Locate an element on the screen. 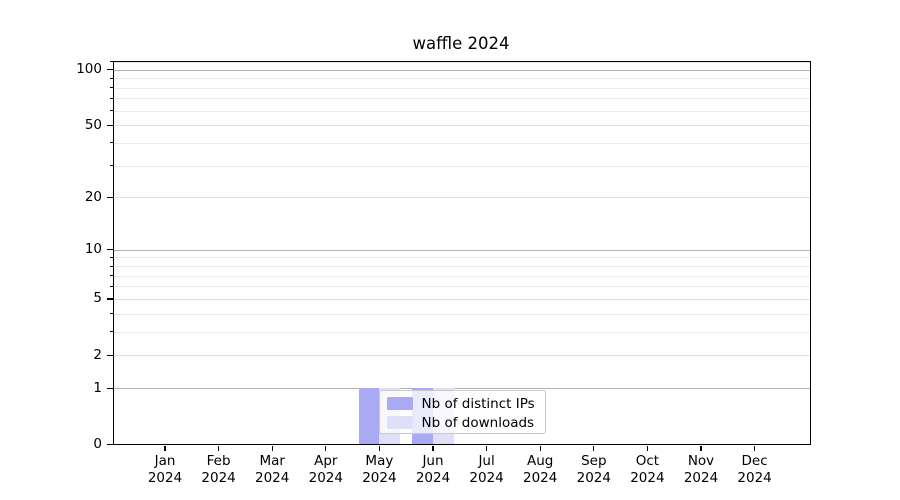 The width and height of the screenshot is (900, 500). y-tick-label: 2 is located at coordinates (97, 354).